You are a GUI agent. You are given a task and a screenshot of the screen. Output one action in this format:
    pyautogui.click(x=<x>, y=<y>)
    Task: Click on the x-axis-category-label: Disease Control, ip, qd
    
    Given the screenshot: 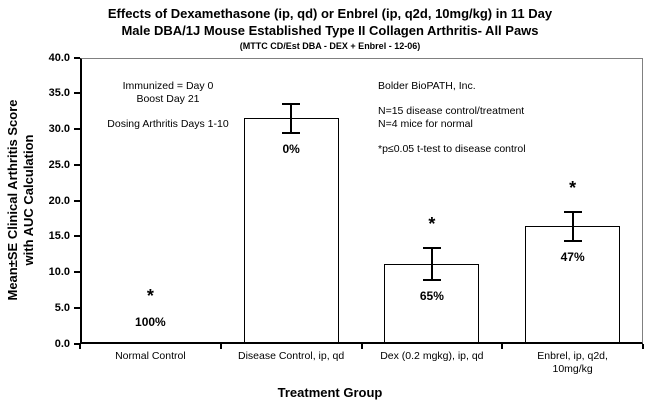 What is the action you would take?
    pyautogui.click(x=291, y=355)
    